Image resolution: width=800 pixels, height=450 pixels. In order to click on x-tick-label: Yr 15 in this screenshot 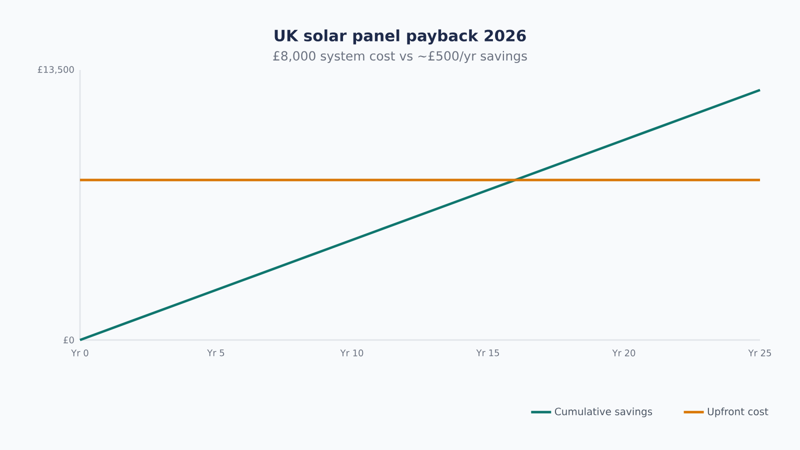, I will do `click(487, 353)`.